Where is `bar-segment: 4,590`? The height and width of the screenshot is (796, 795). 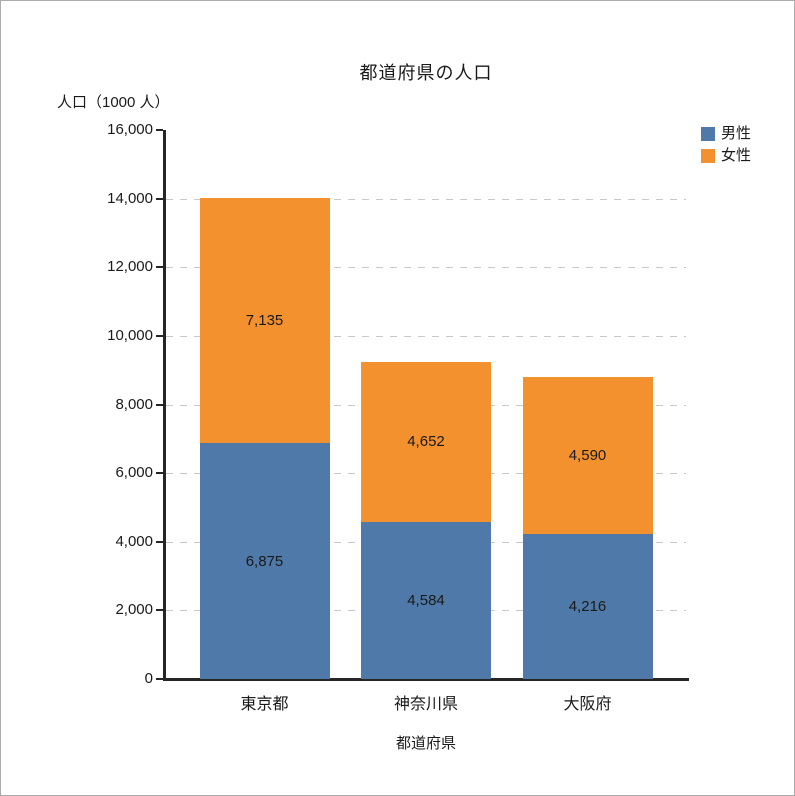 bar-segment: 4,590 is located at coordinates (587, 455).